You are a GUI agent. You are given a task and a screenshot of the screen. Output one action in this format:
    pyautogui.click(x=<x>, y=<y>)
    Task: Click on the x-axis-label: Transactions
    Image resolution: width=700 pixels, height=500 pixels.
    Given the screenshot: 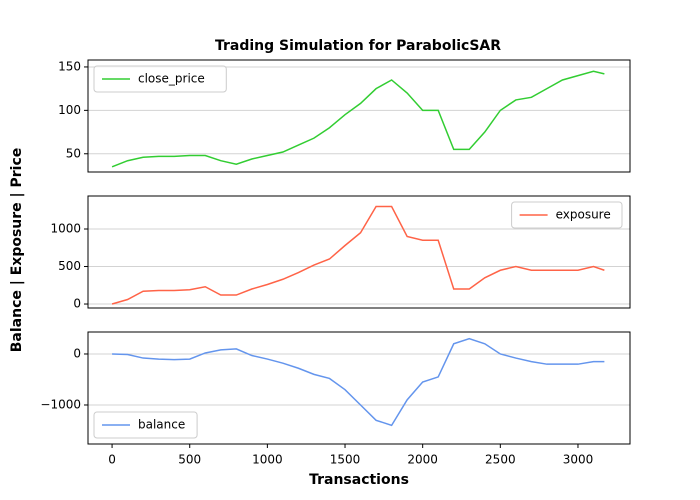 What is the action you would take?
    pyautogui.click(x=359, y=480)
    